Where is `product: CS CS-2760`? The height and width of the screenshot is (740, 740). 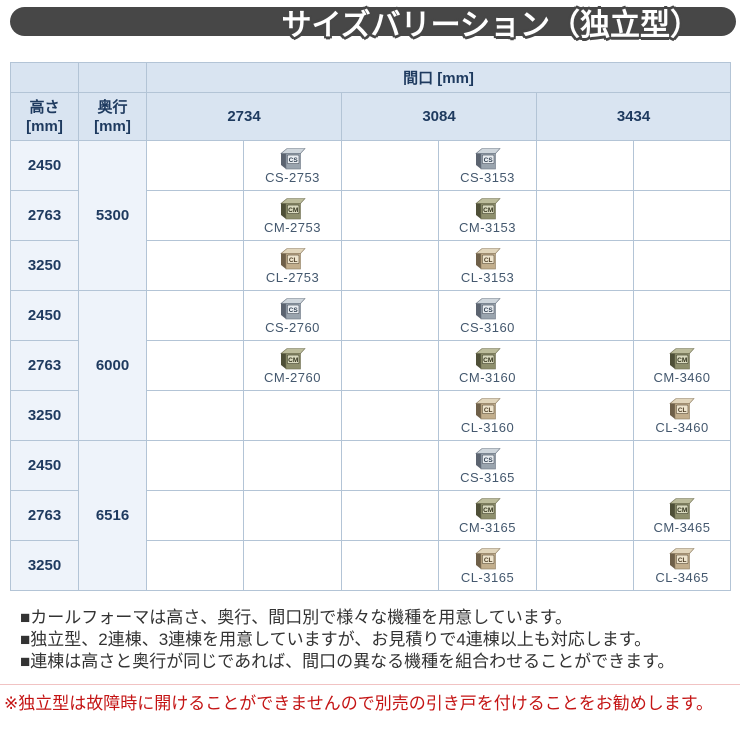
product: CS CS-2760 is located at coordinates (292, 316).